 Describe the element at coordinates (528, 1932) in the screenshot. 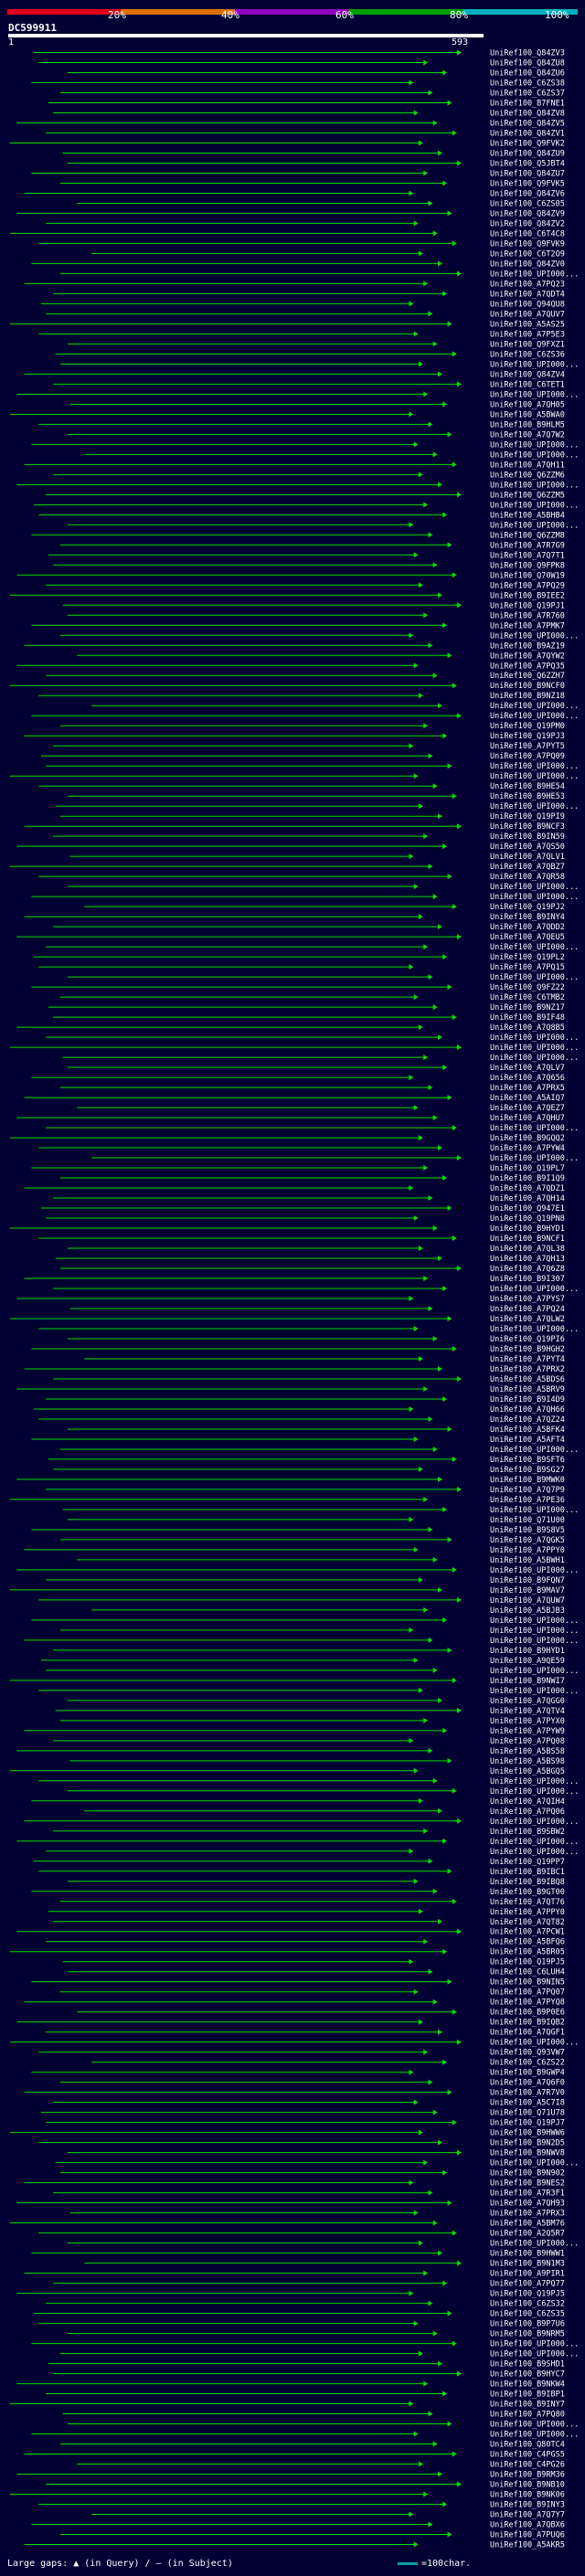

I see `hit-label: UniRef100_A7PCW1` at that location.